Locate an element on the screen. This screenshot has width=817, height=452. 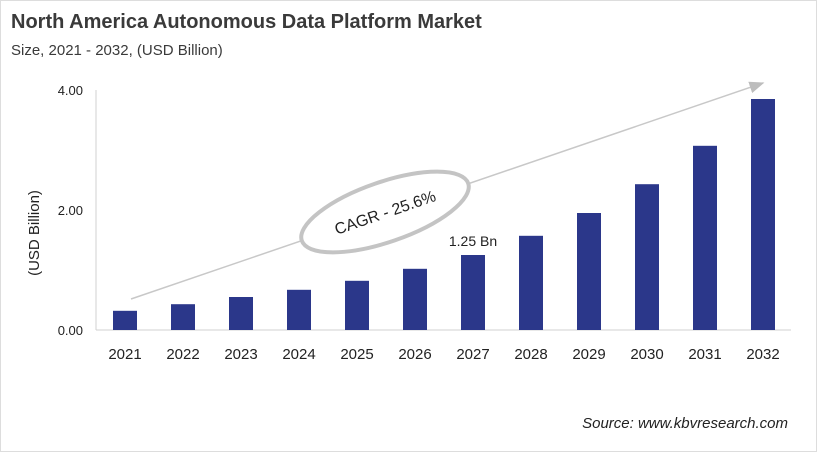
x-tick-label: 2029 is located at coordinates (588, 354).